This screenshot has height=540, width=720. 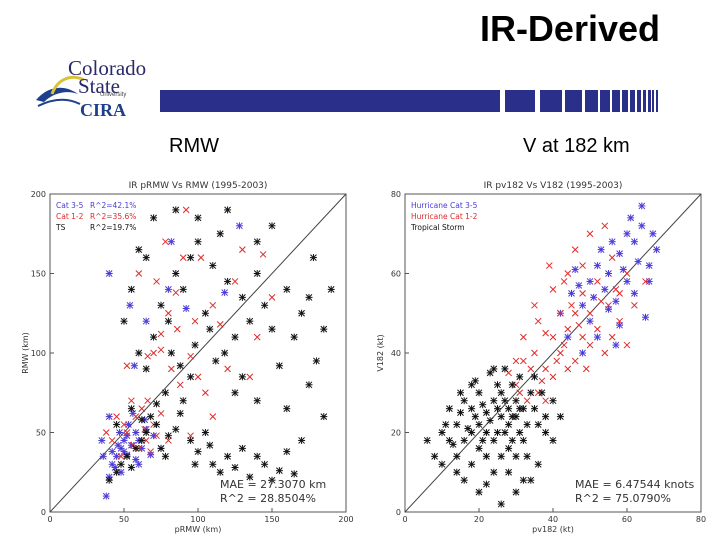 What do you see at coordinates (576, 146) in the screenshot?
I see `subtitle-v182: V at 182 km` at bounding box center [576, 146].